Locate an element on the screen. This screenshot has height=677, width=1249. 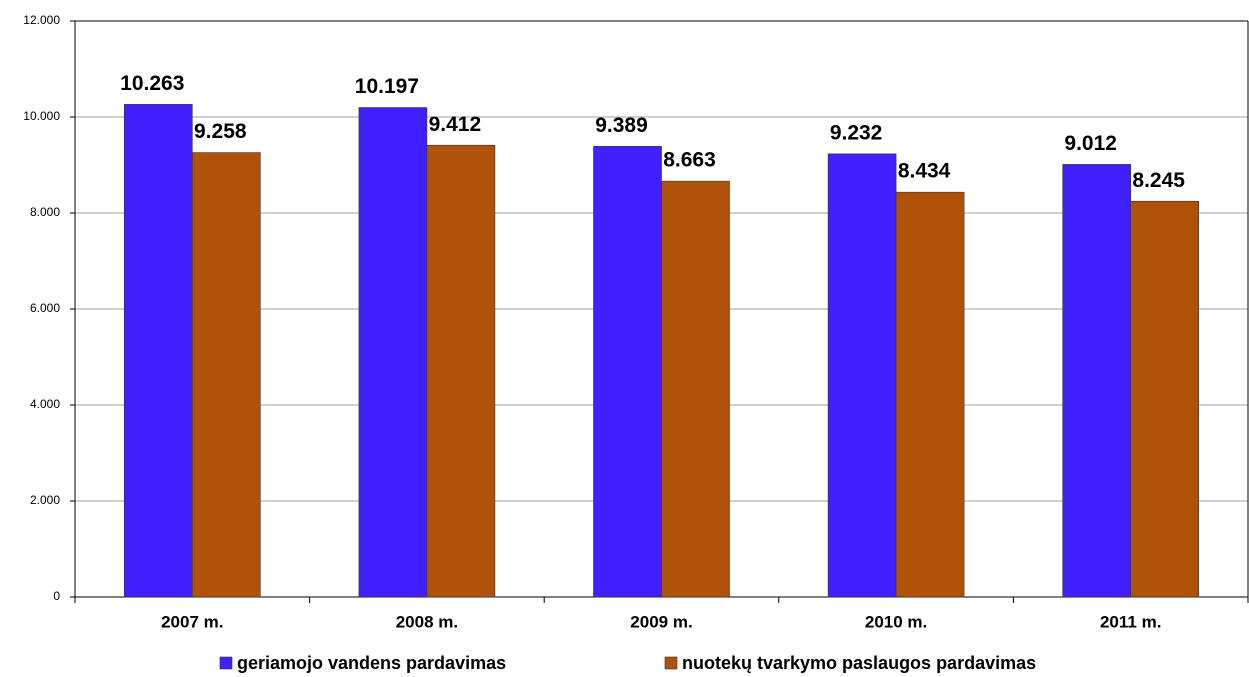
data-label: 9.389 is located at coordinates (621, 125).